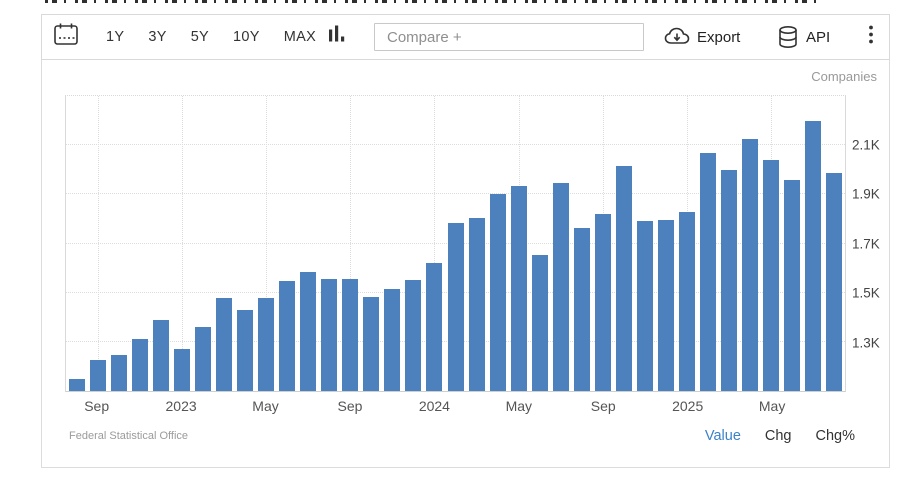  I want to click on clipped-text-row, so click(435, 2).